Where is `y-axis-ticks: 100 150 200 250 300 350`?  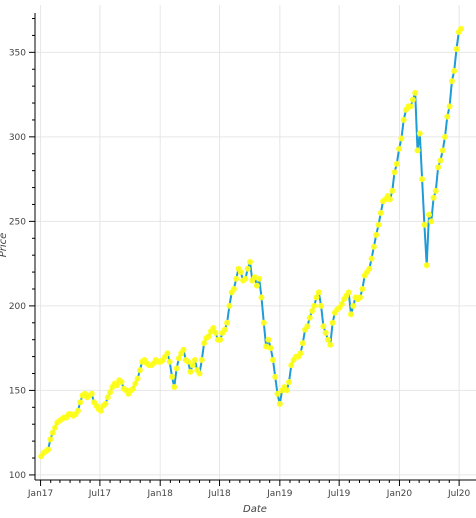 y-axis-ticks: 100 150 200 250 300 350 is located at coordinates (22, 249).